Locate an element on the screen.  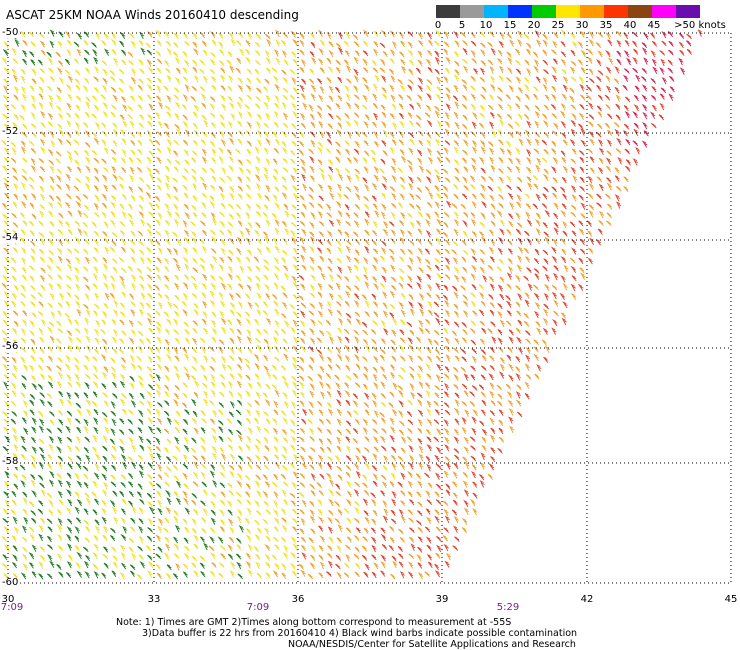
lon-label: 36 is located at coordinates (298, 599).